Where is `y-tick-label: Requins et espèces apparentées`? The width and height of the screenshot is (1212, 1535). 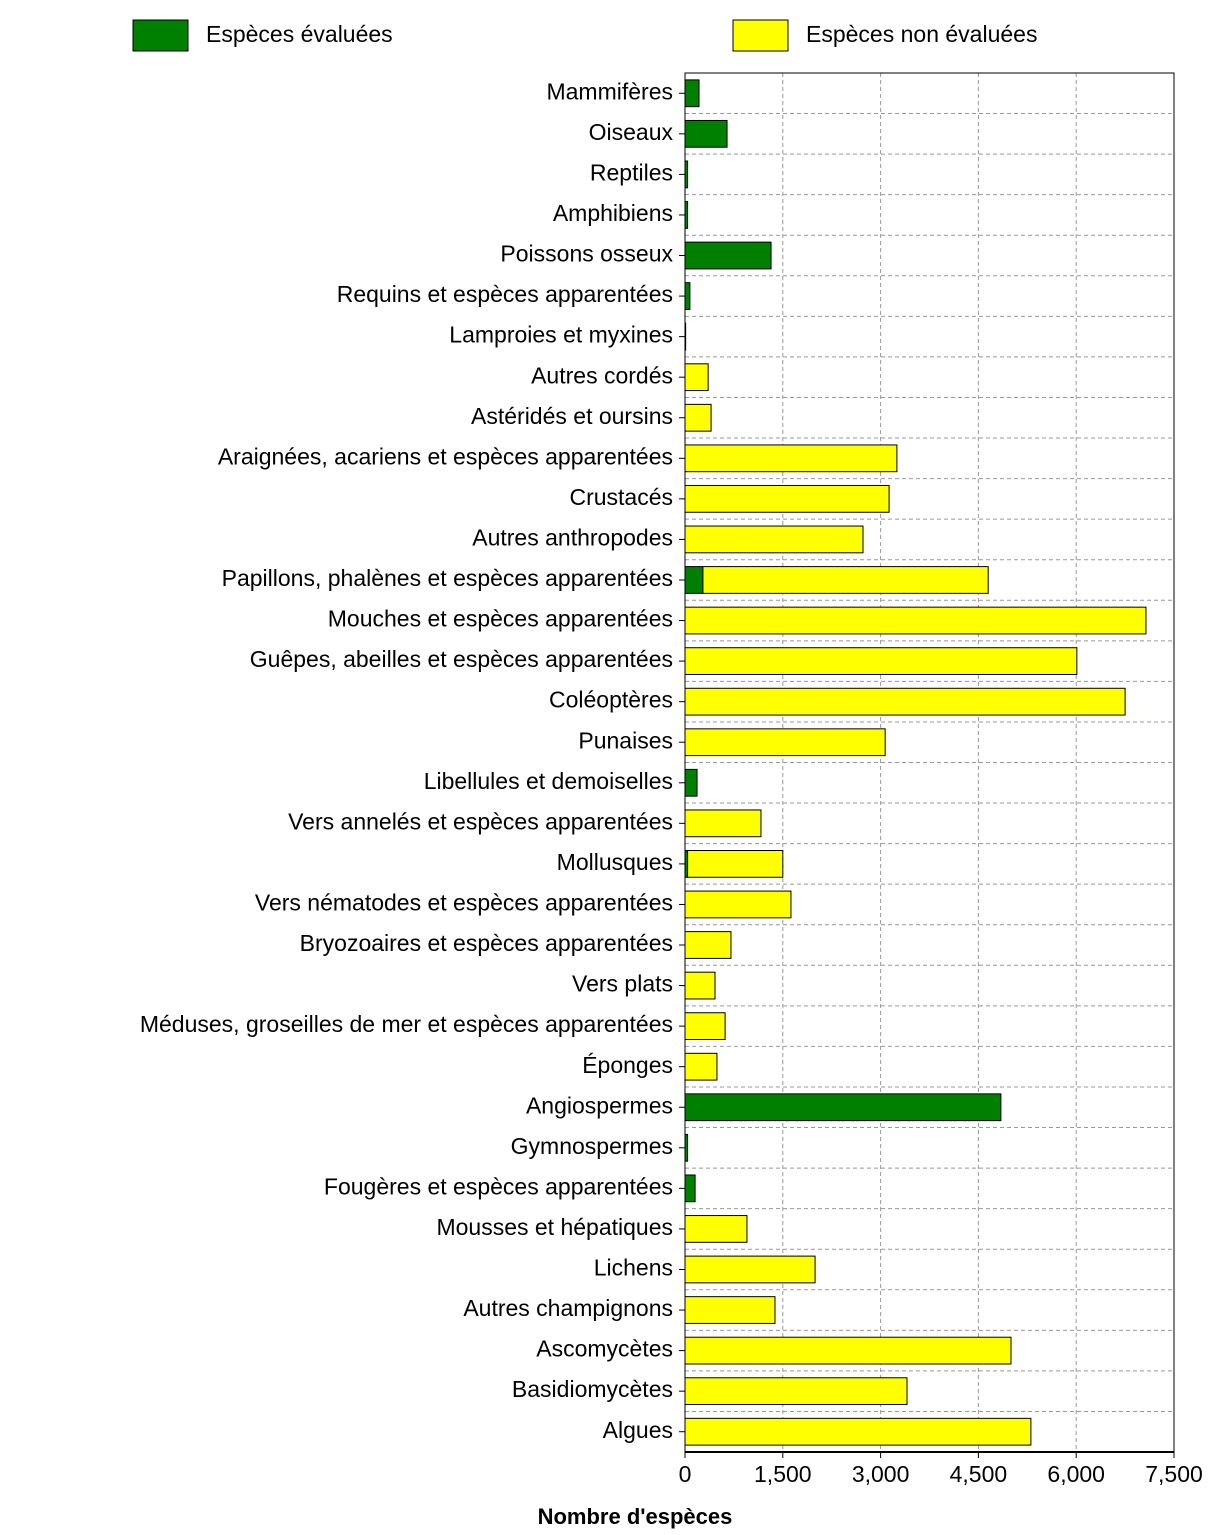
y-tick-label: Requins et espèces apparentées is located at coordinates (505, 294).